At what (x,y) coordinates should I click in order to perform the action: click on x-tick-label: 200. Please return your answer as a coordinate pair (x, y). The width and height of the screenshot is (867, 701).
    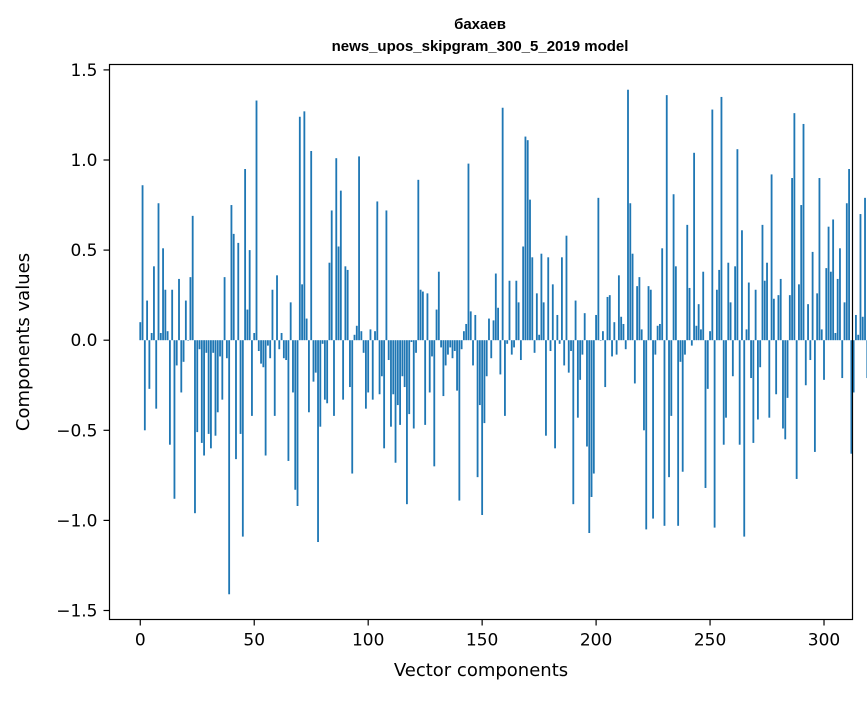
    Looking at the image, I should click on (596, 641).